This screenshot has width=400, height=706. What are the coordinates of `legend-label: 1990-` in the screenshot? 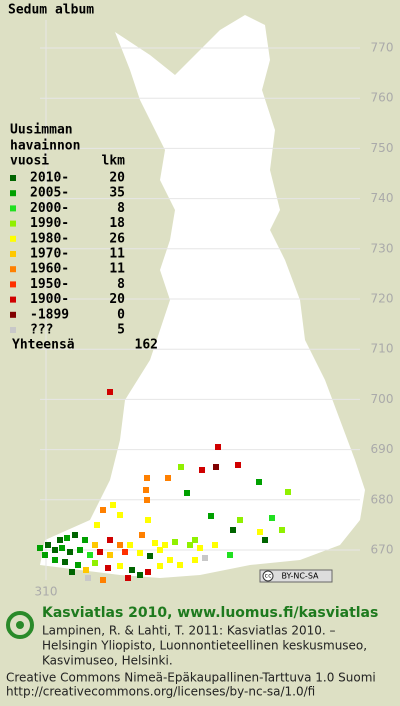 It's located at (49, 223).